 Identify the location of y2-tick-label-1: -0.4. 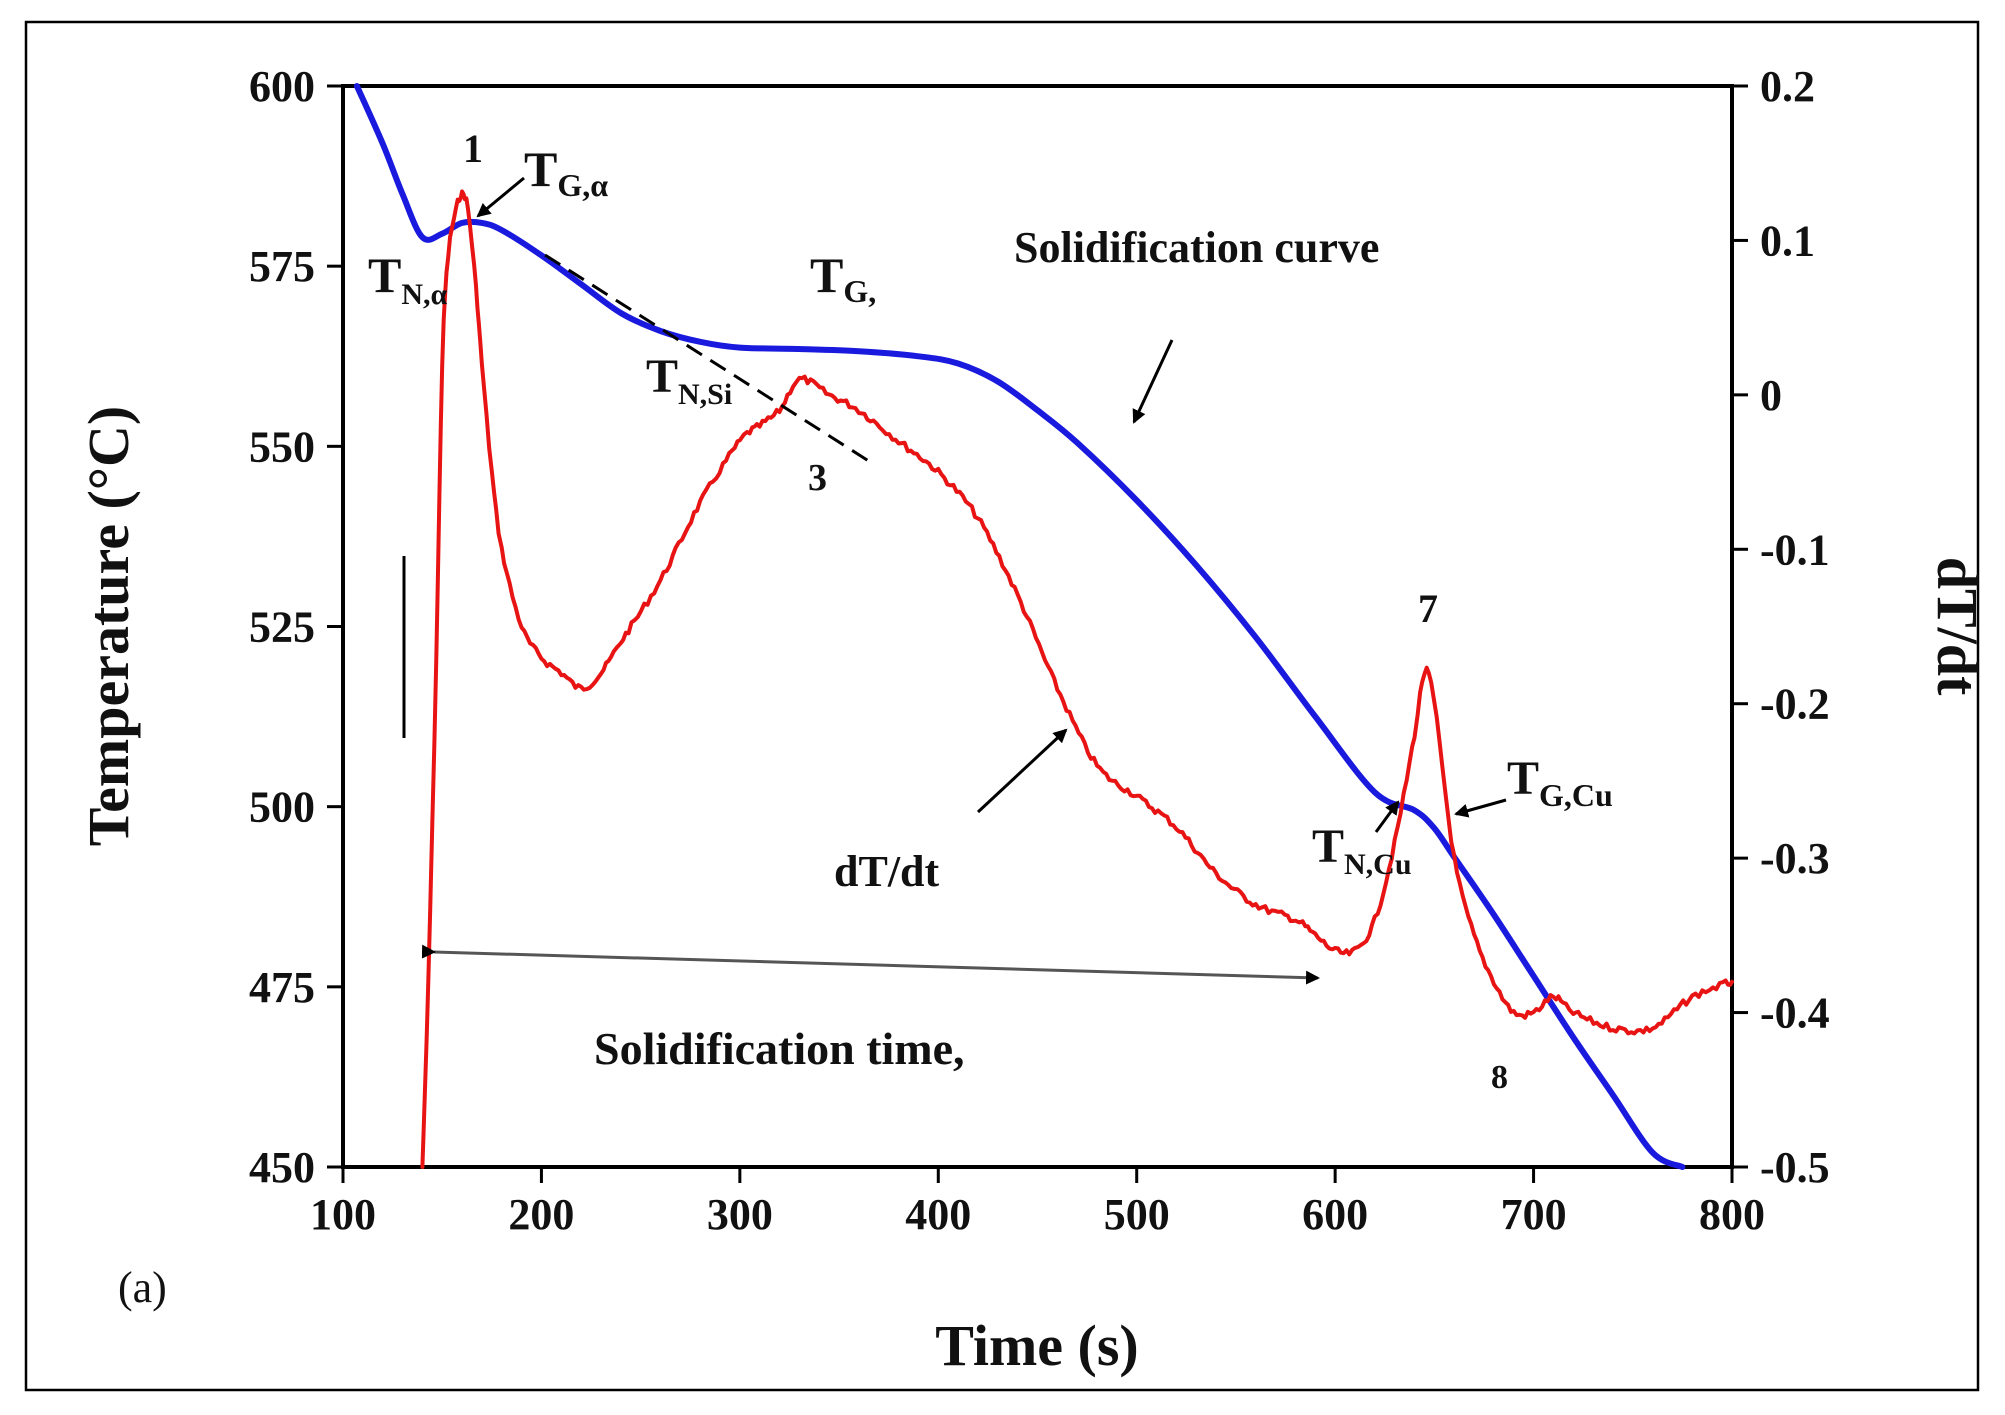
(1795, 1013).